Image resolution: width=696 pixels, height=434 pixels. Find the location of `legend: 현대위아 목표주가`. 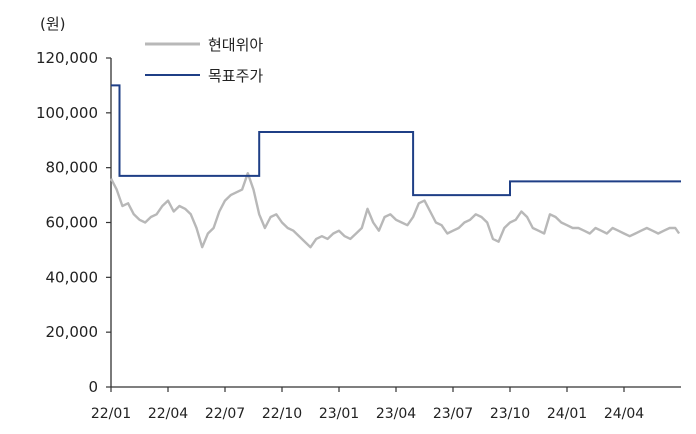

legend: 현대위아 목표주가 is located at coordinates (204, 60).